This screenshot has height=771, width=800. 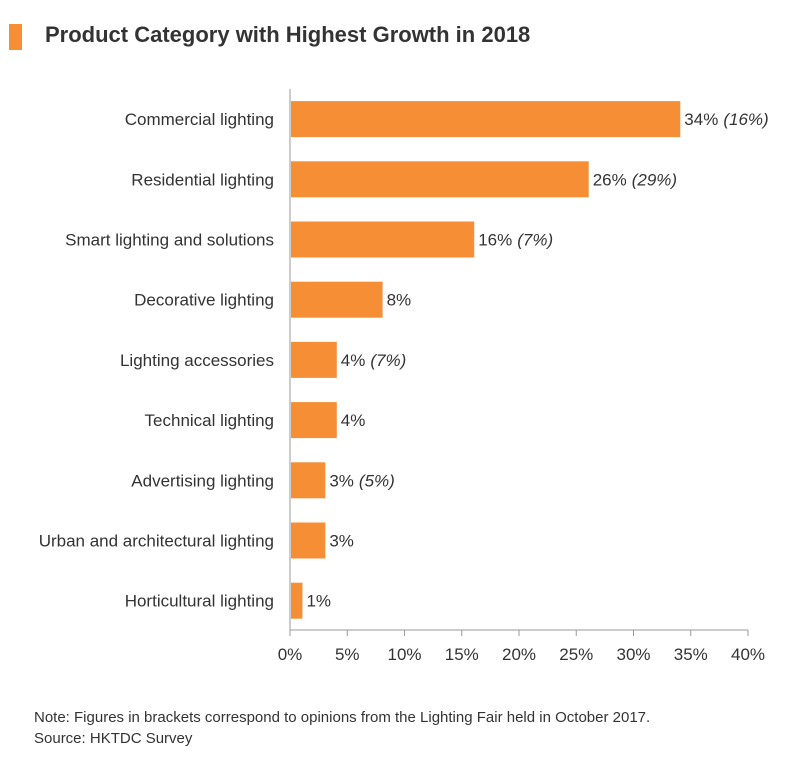 What do you see at coordinates (308, 540) in the screenshot?
I see `bar-urban-and-architectural-lighting` at bounding box center [308, 540].